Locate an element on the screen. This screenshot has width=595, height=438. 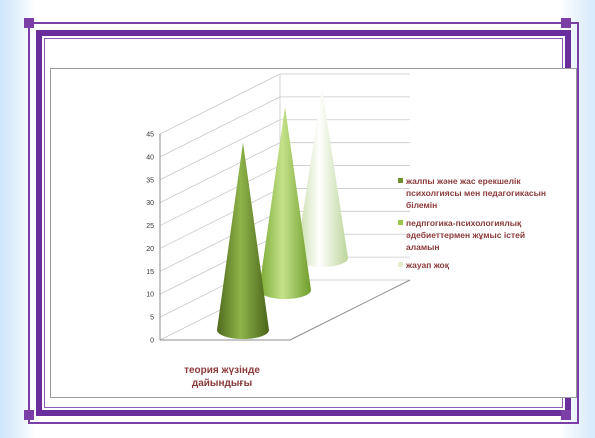
y-axis: 0 5 10 15 20 25 30 35 40 45 is located at coordinates (150, 238).